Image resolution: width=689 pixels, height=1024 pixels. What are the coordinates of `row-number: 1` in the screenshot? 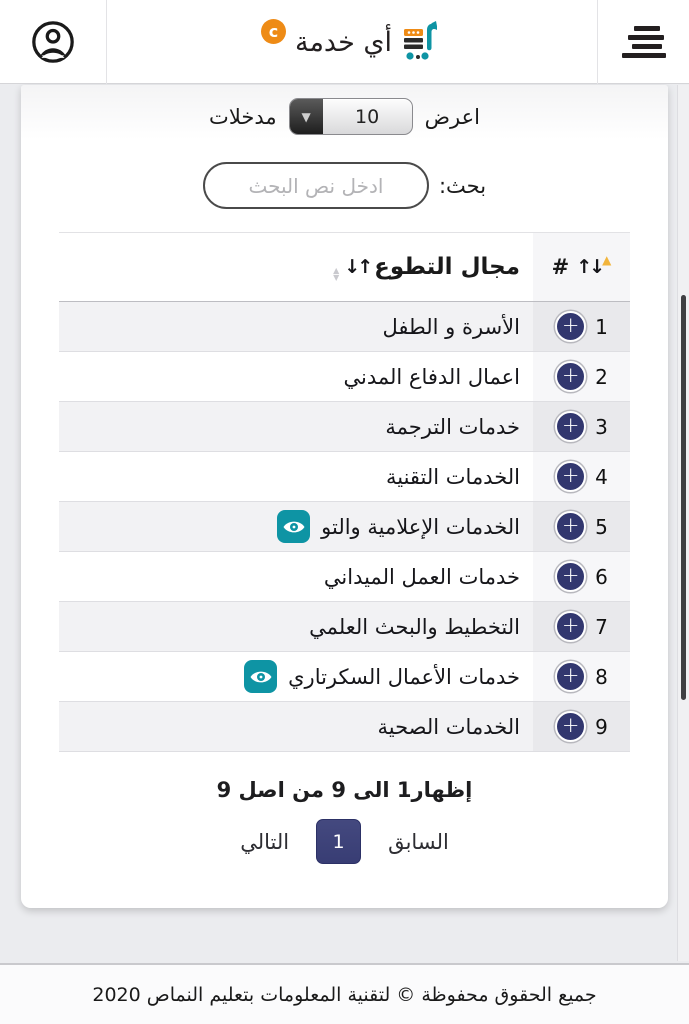 It's located at (601, 326).